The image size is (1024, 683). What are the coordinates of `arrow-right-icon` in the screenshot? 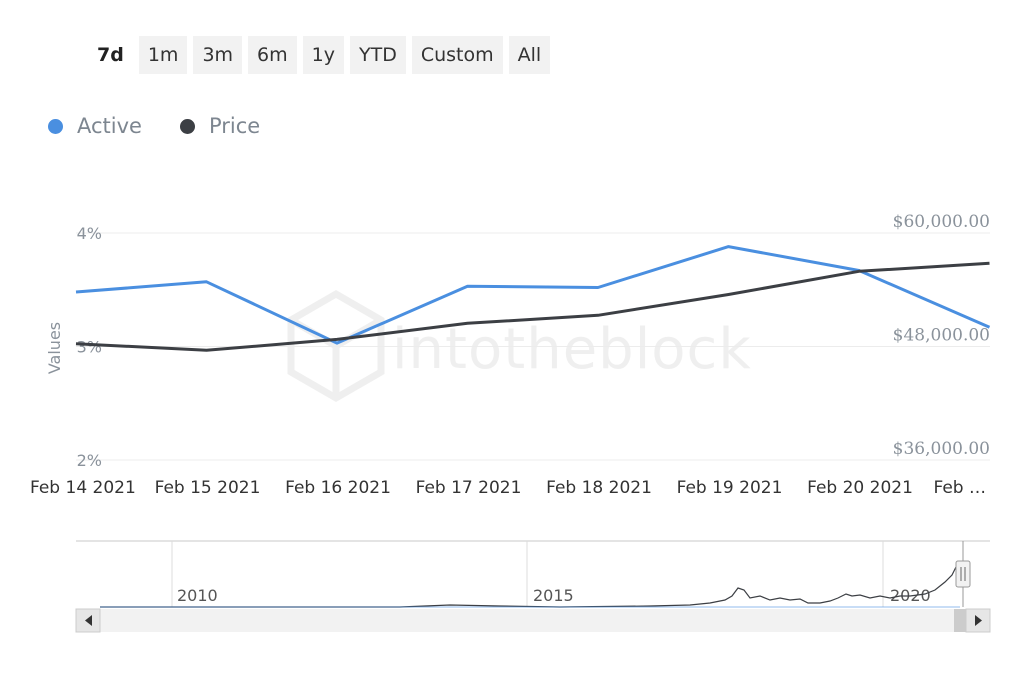 It's located at (978, 620).